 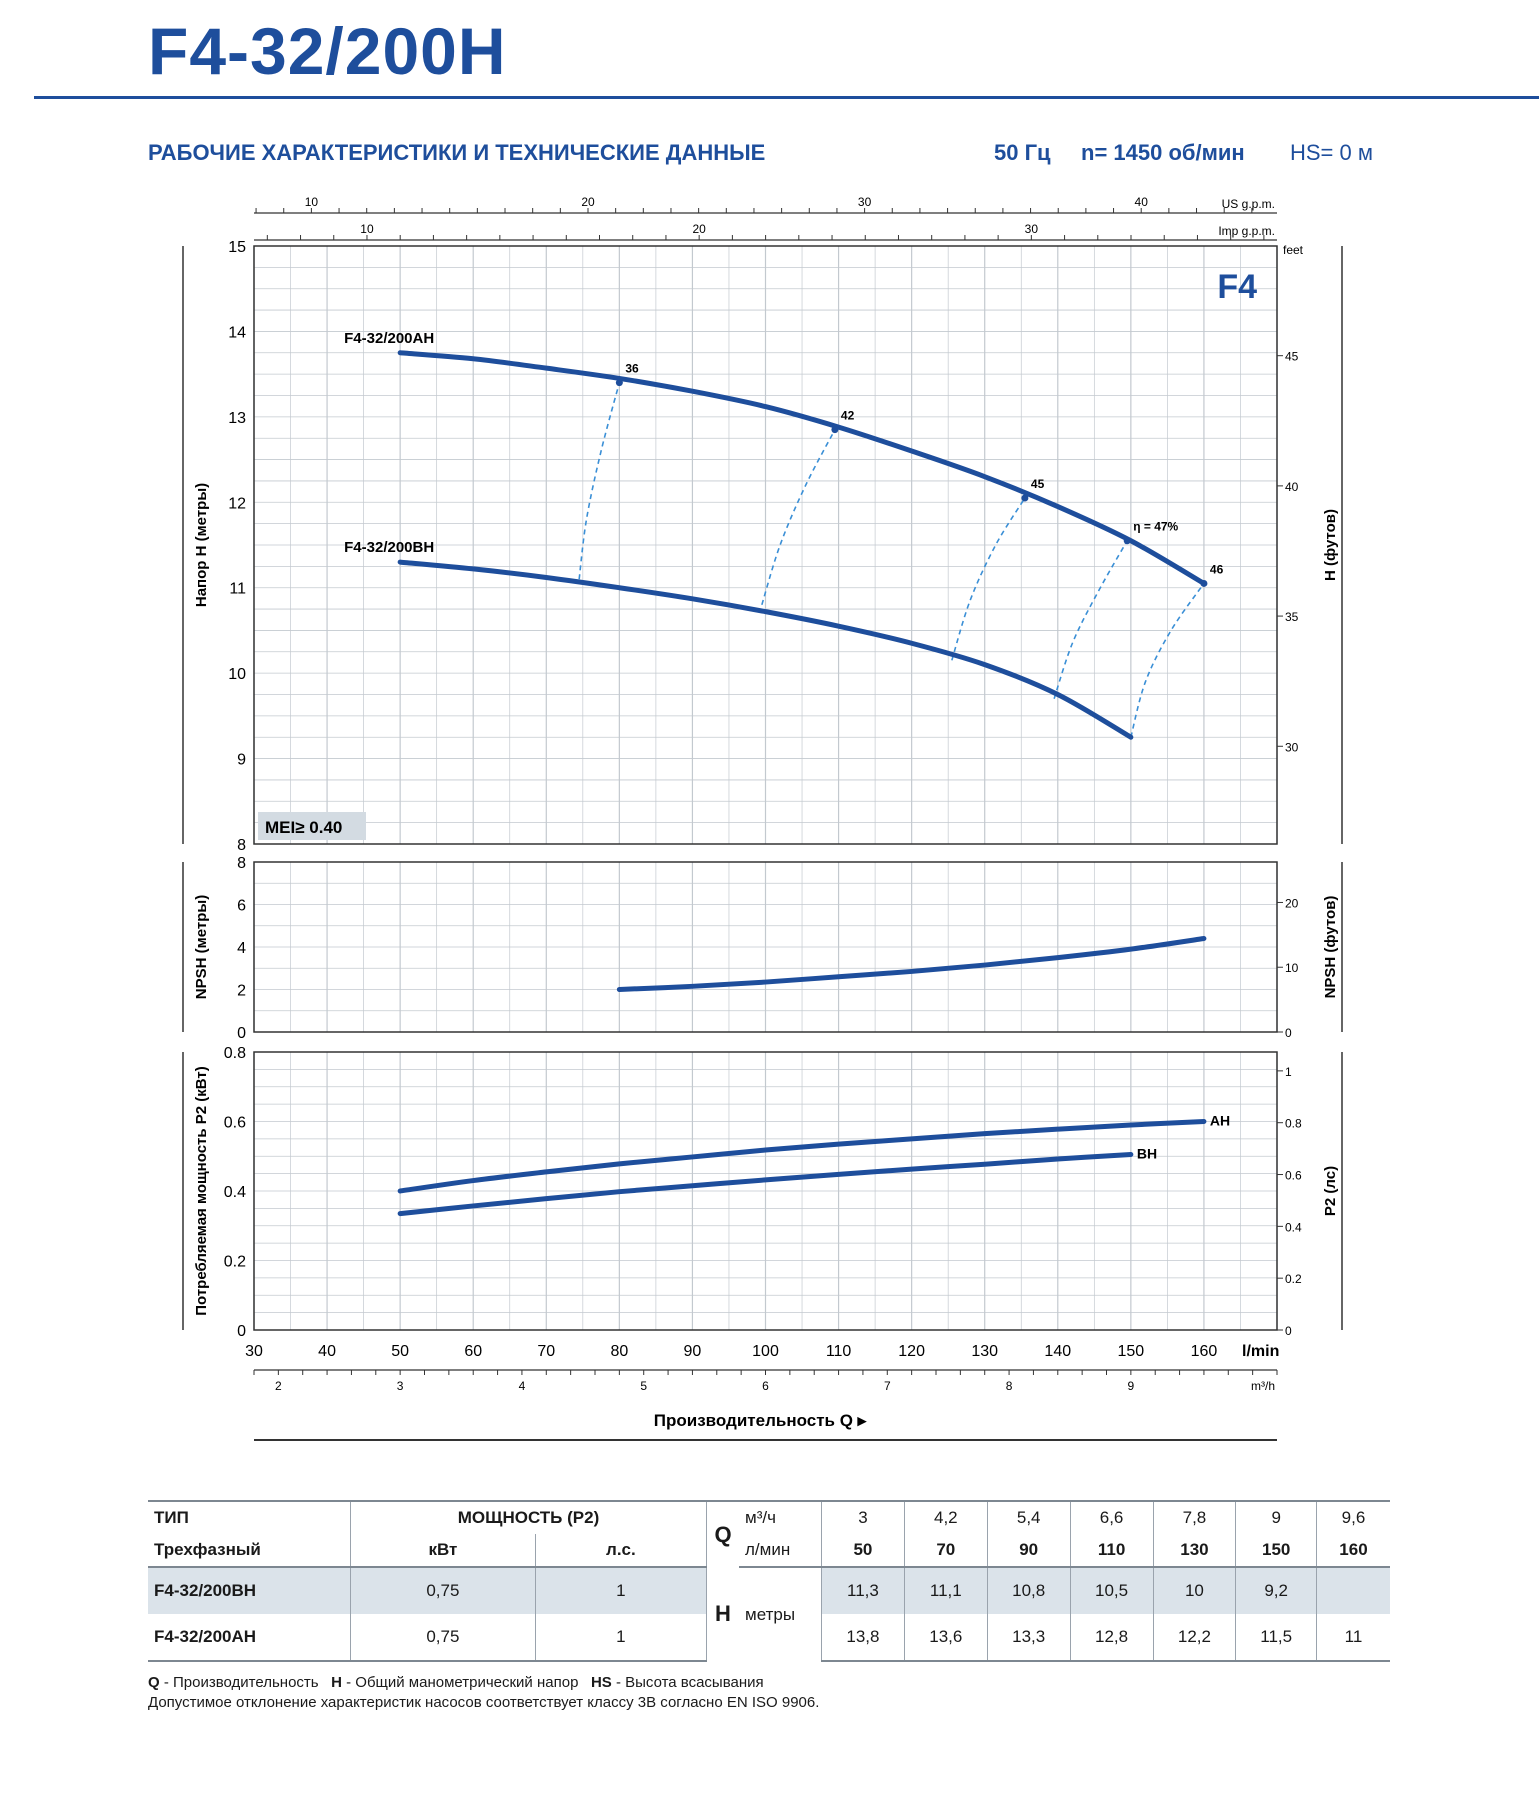 I want to click on x-tick-label: 100, so click(x=765, y=1351).